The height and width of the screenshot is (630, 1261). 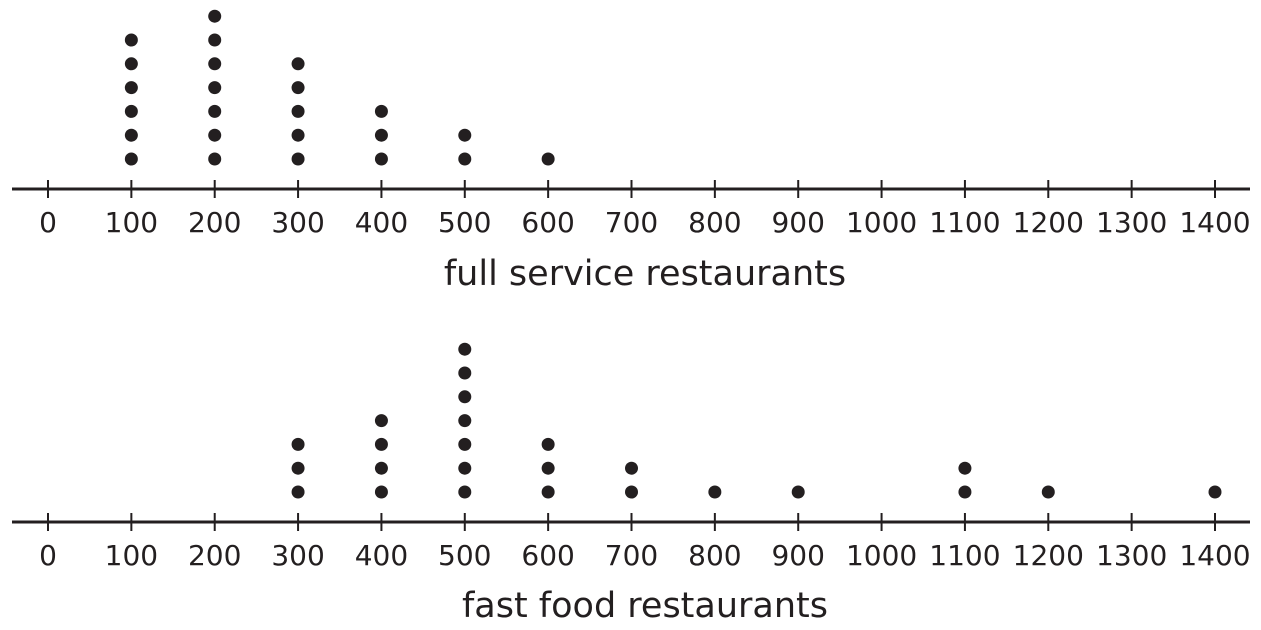 I want to click on fast-food-tick-label: 500, so click(x=464, y=555).